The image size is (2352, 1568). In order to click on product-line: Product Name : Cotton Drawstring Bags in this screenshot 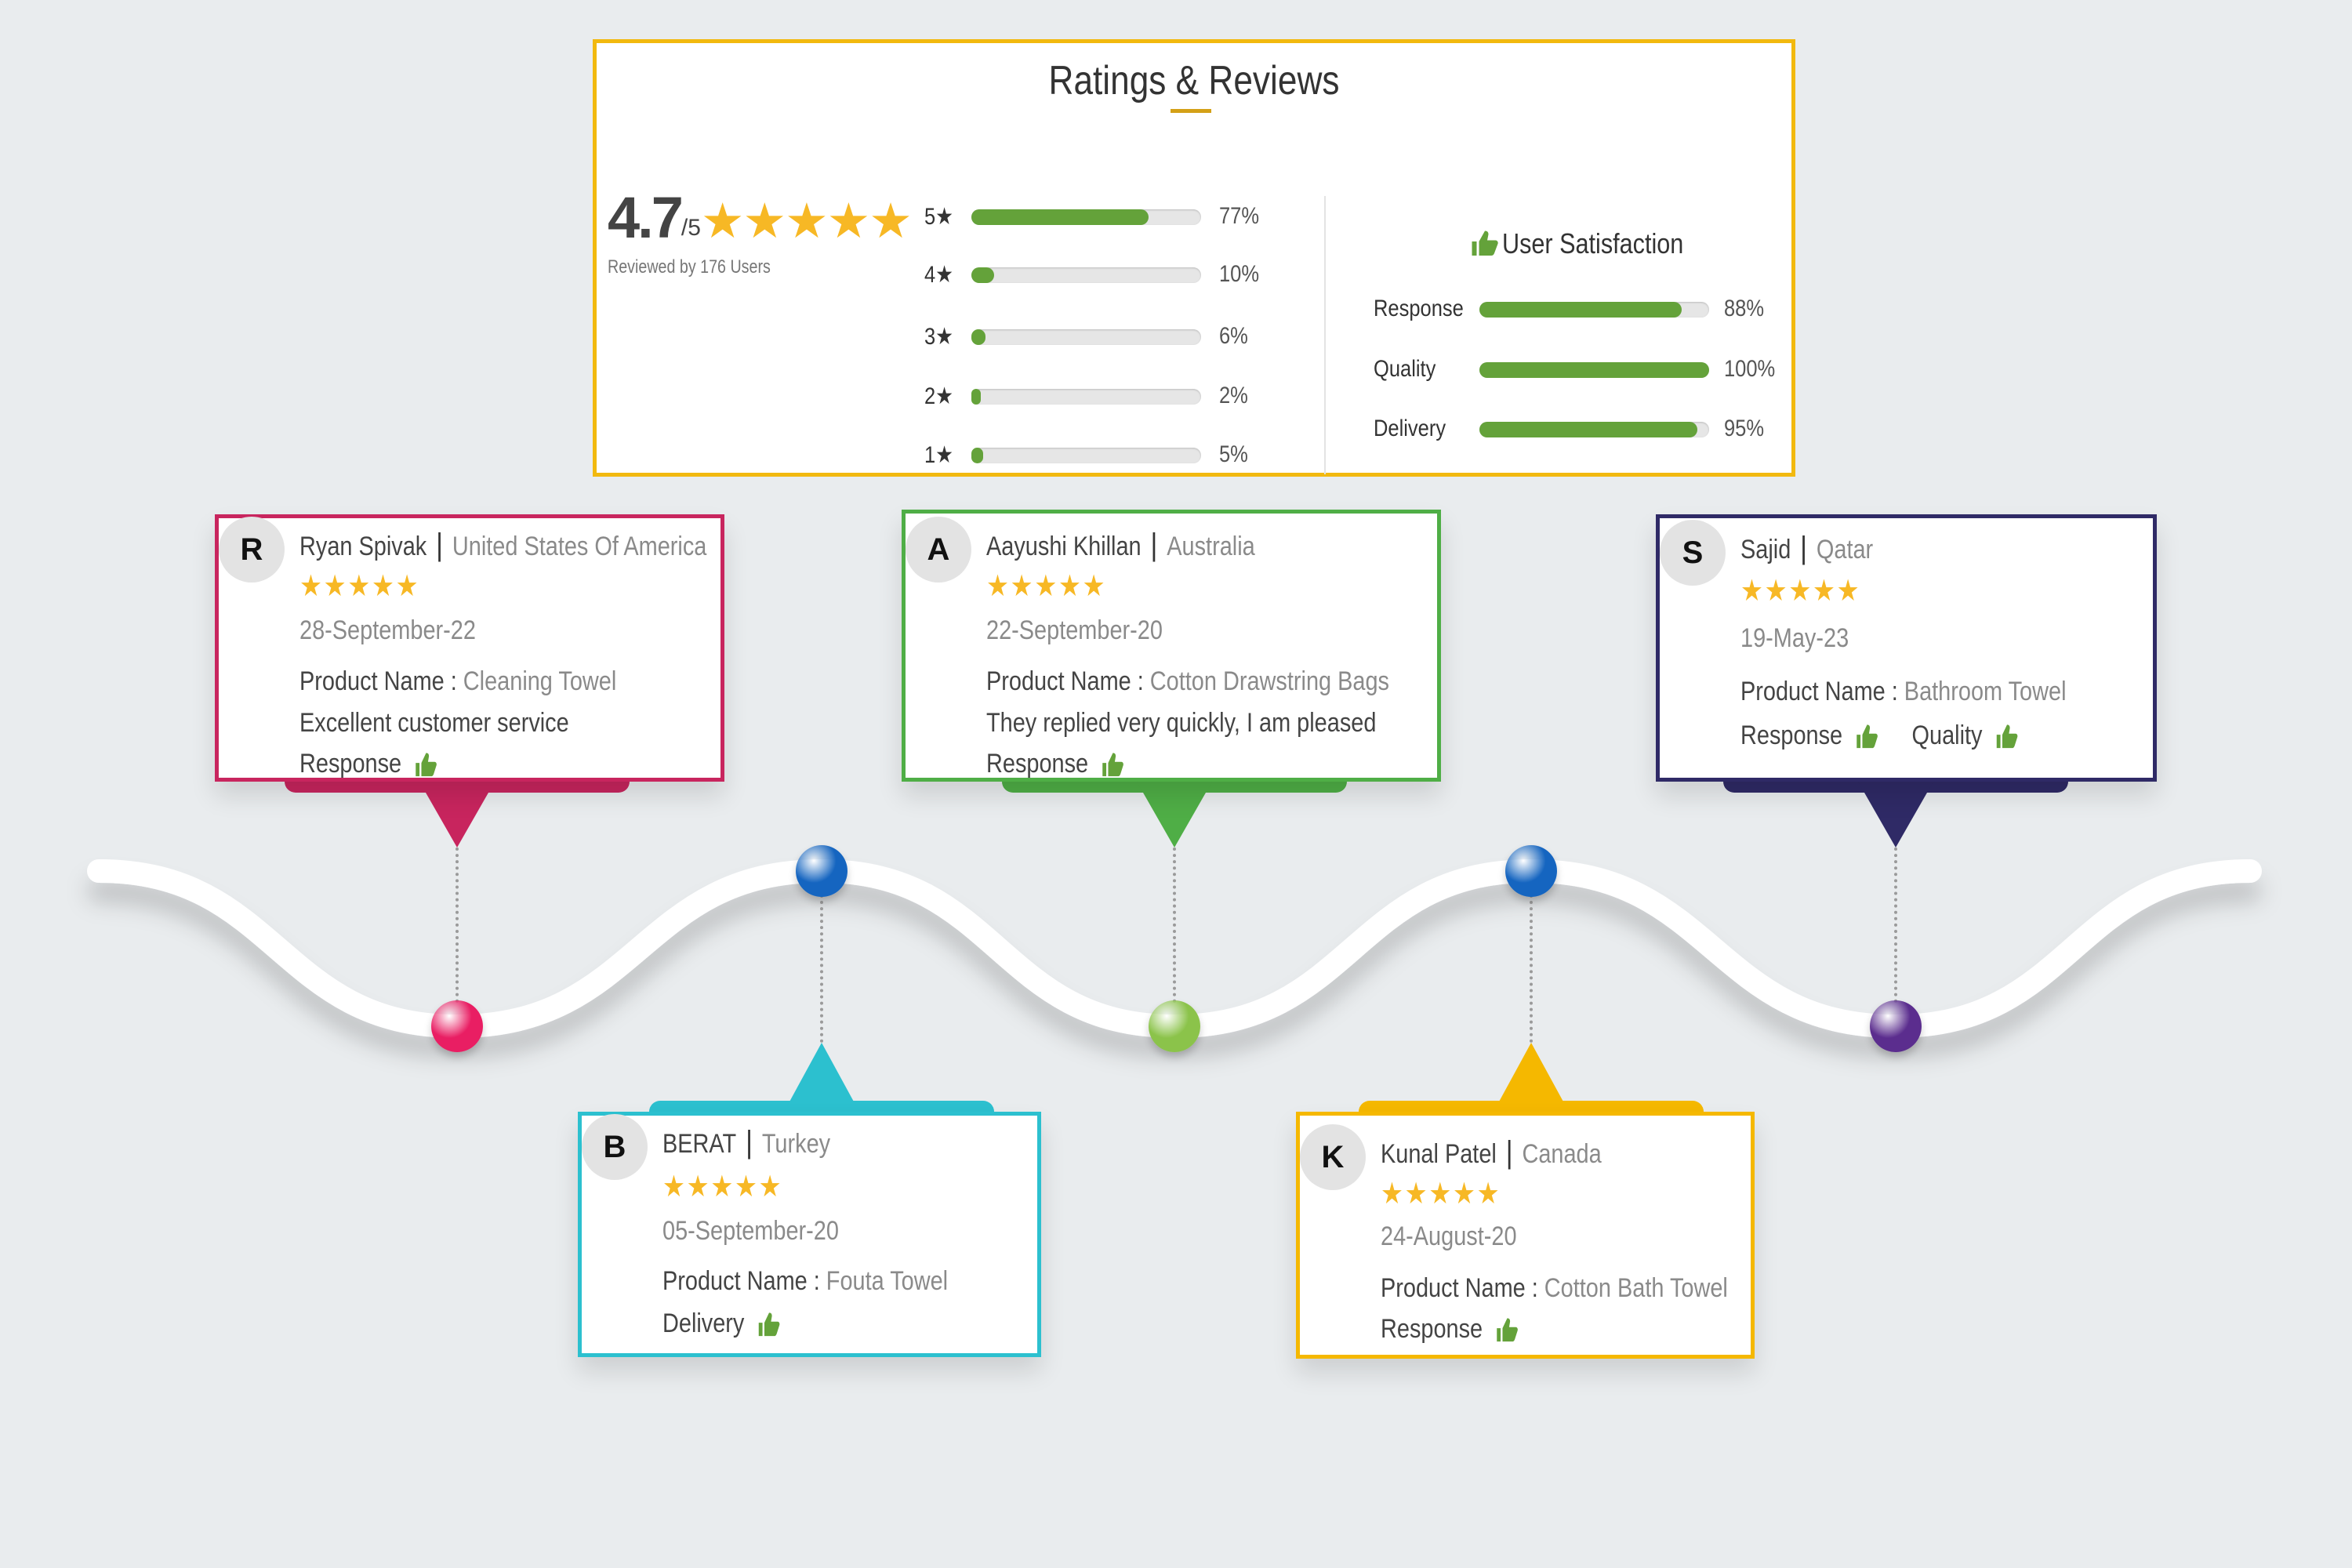, I will do `click(1187, 681)`.